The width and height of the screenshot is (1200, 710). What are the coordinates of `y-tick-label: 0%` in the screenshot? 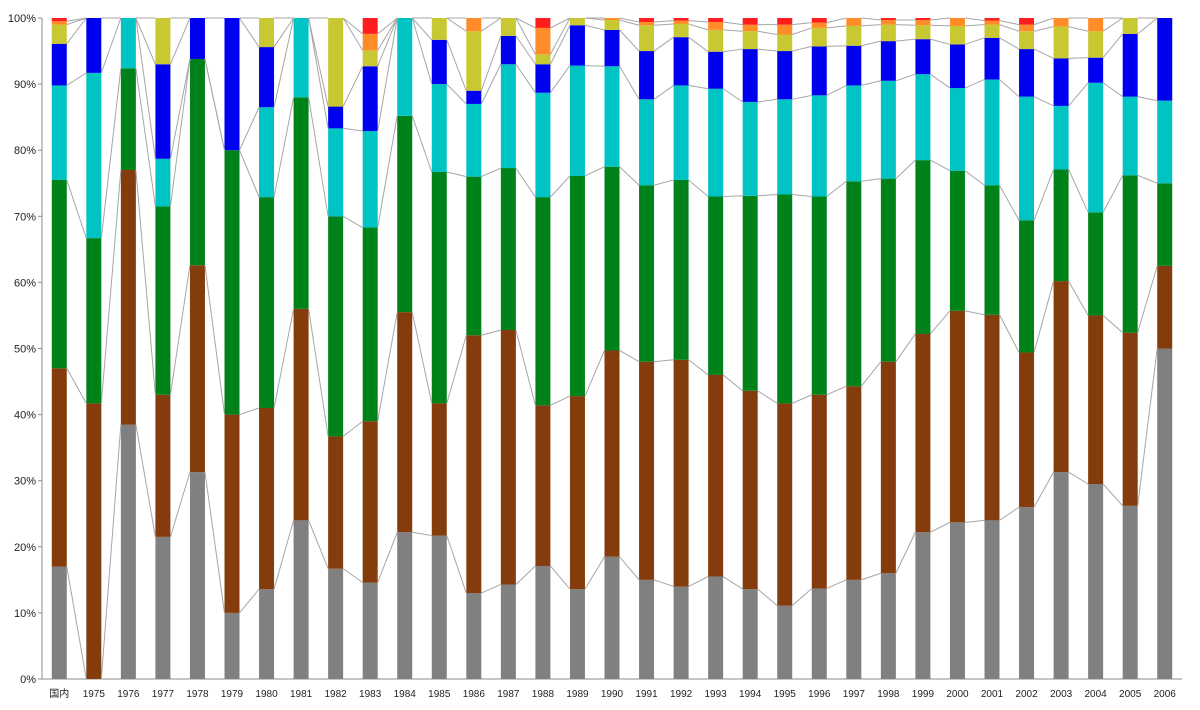 It's located at (28, 680).